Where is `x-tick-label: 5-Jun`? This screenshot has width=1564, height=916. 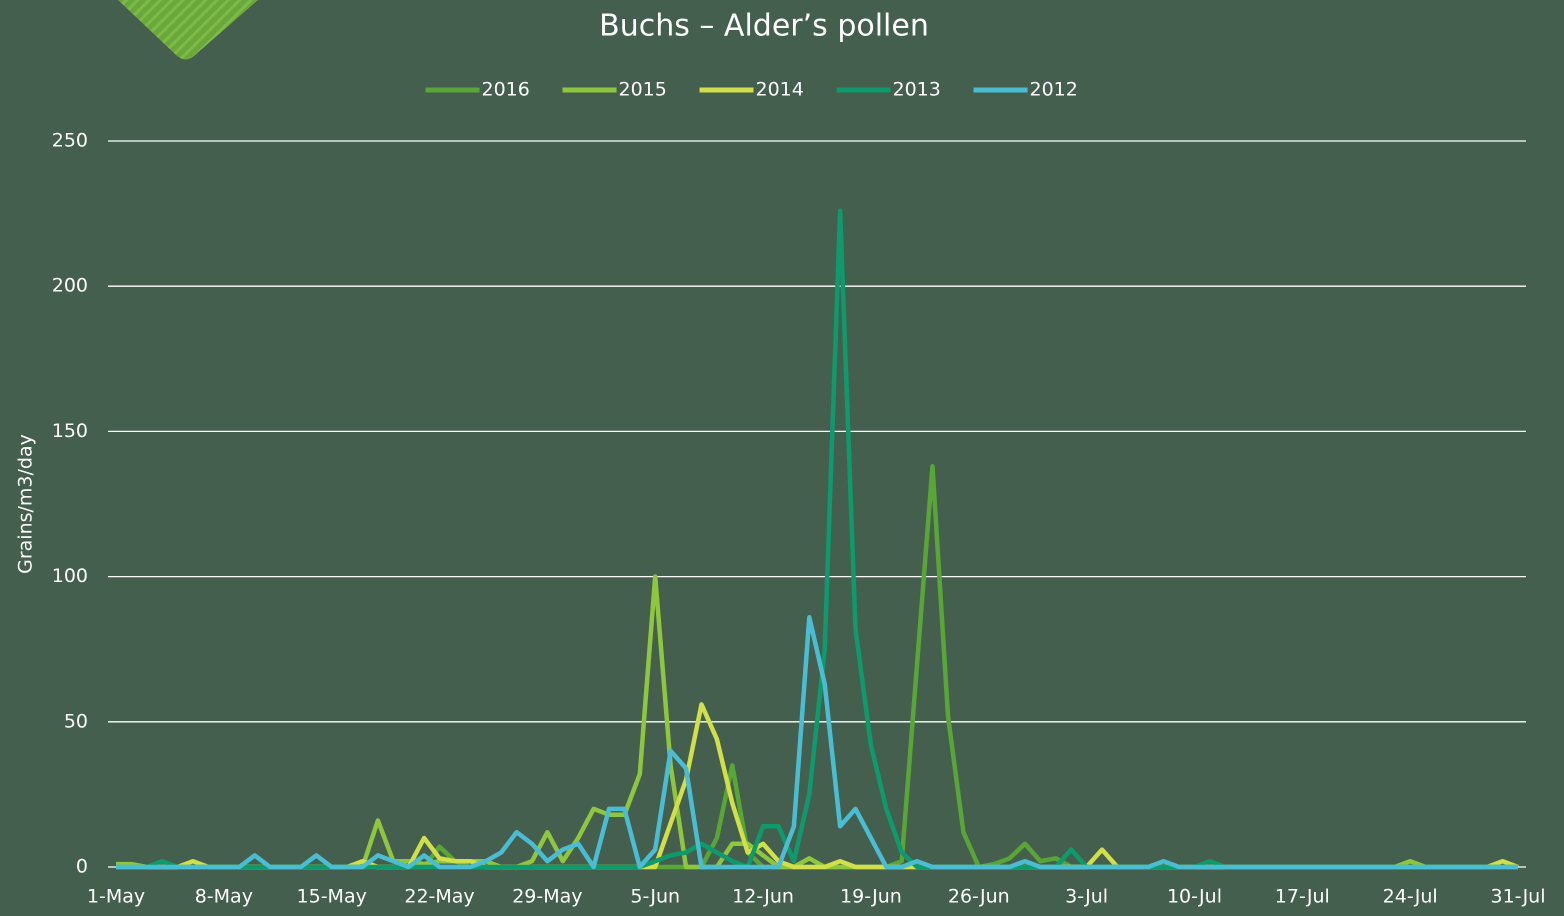
x-tick-label: 5-Jun is located at coordinates (655, 897).